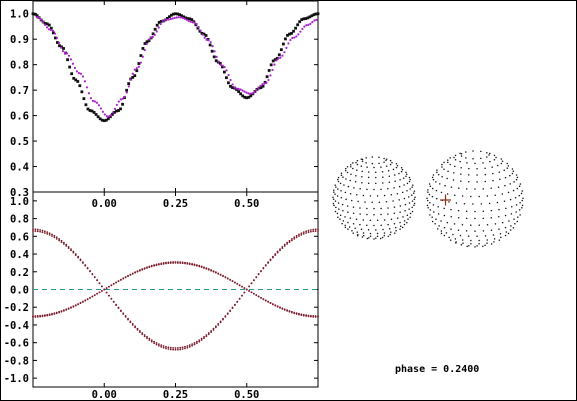  I want to click on lightcurve-y-tick-label: 0.7, so click(19, 91).